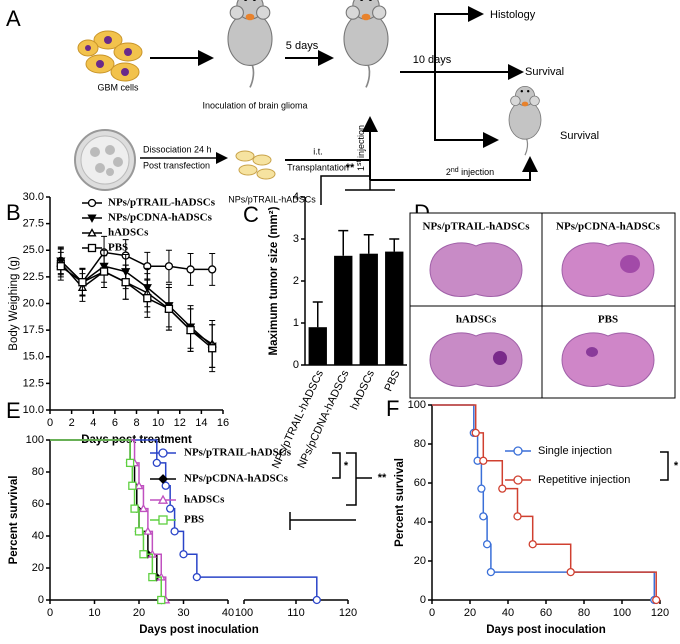  I want to click on legend-label: NPs/pCDNA-hADSCs, so click(236, 479).